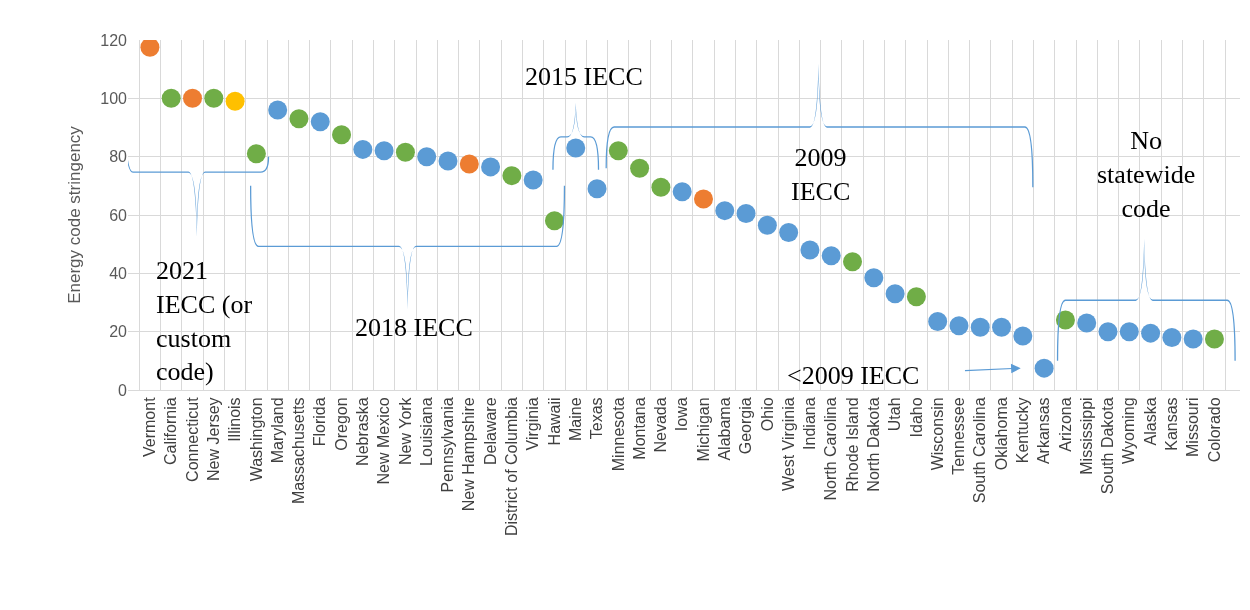  Describe the element at coordinates (639, 428) in the screenshot. I see `x-tick-label: Montana` at that location.